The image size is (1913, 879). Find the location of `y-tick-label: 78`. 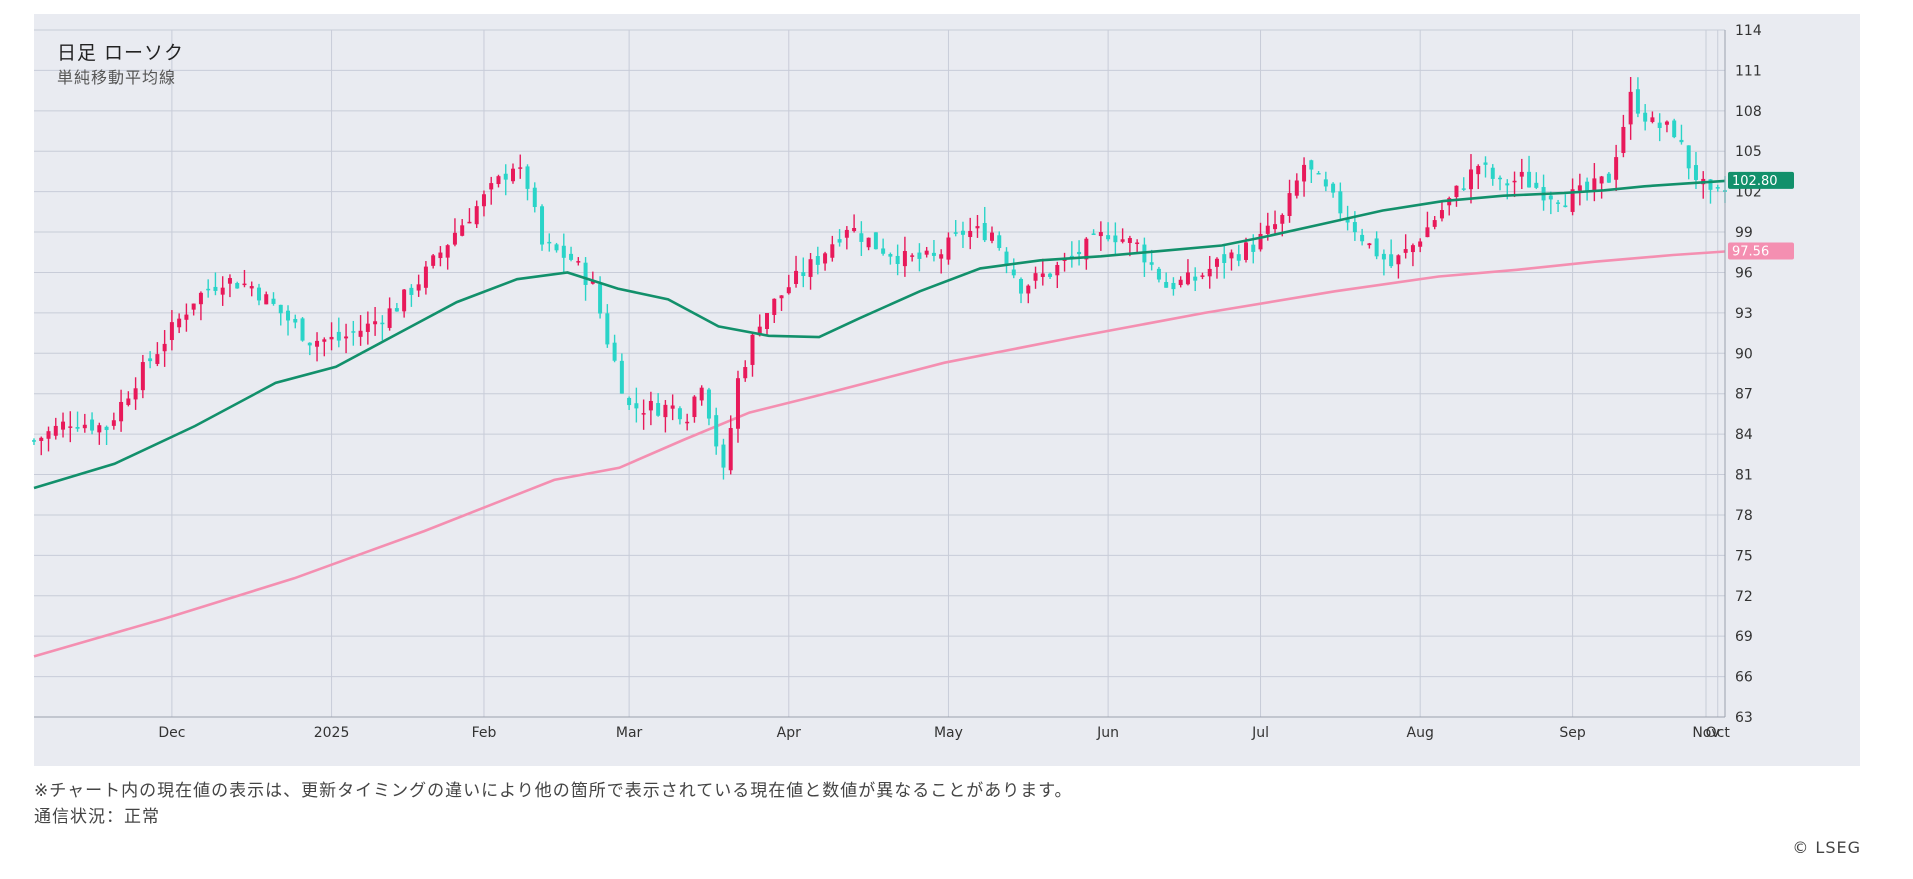

y-tick-label: 78 is located at coordinates (1744, 516).